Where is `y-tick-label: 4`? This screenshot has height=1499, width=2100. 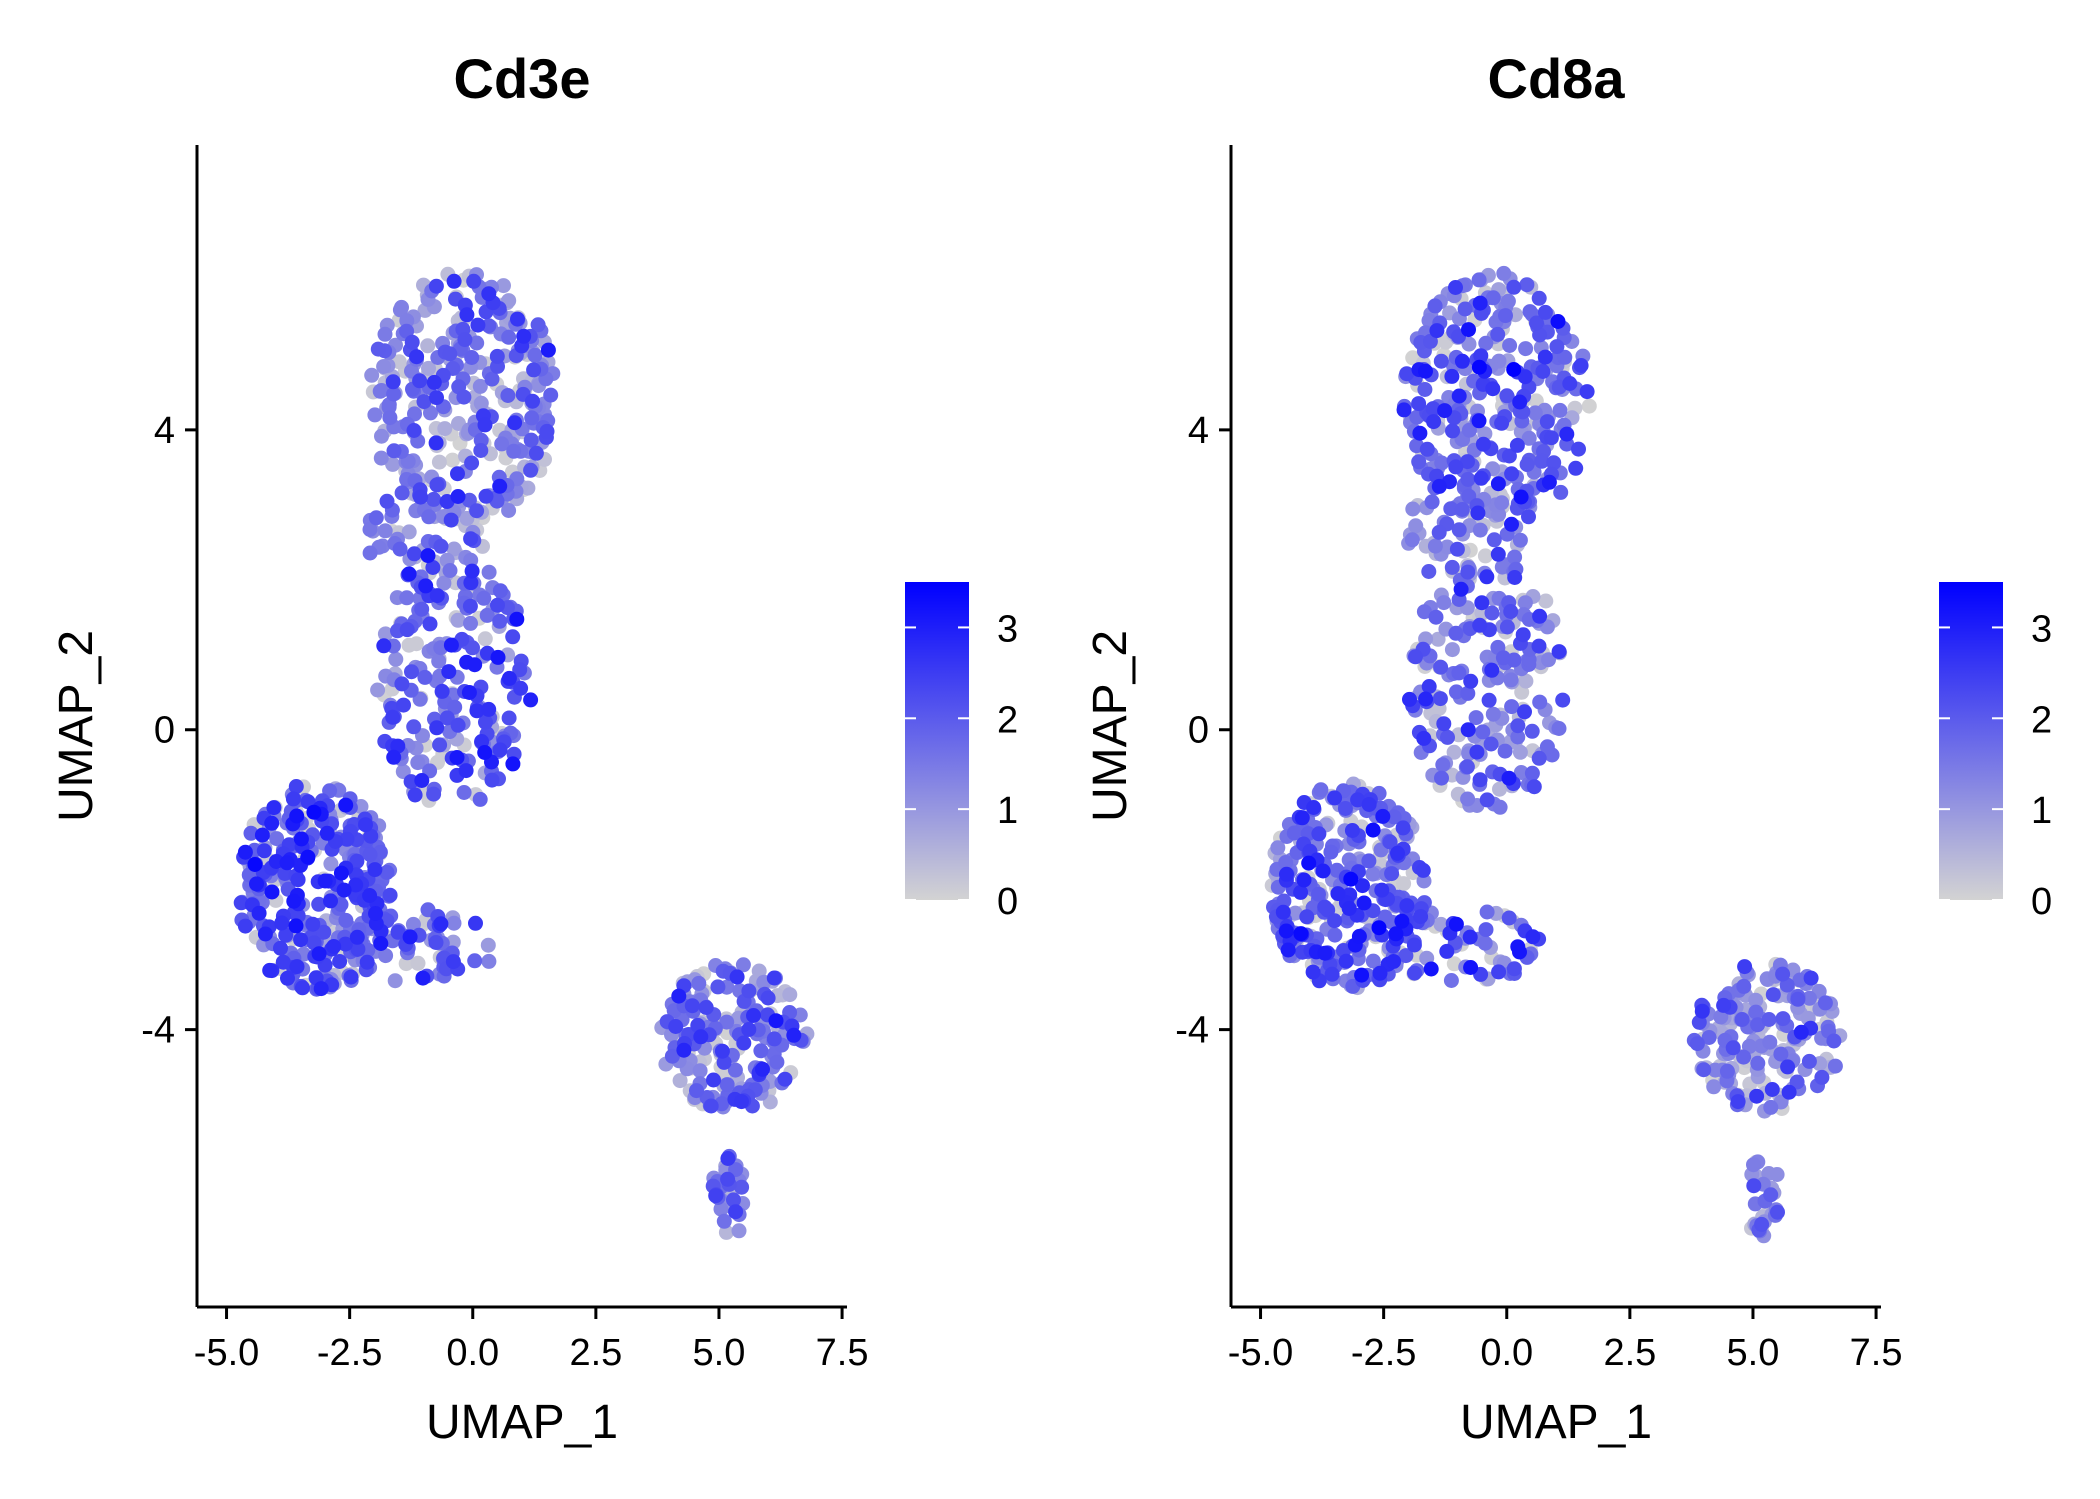
y-tick-label: 4 is located at coordinates (164, 431).